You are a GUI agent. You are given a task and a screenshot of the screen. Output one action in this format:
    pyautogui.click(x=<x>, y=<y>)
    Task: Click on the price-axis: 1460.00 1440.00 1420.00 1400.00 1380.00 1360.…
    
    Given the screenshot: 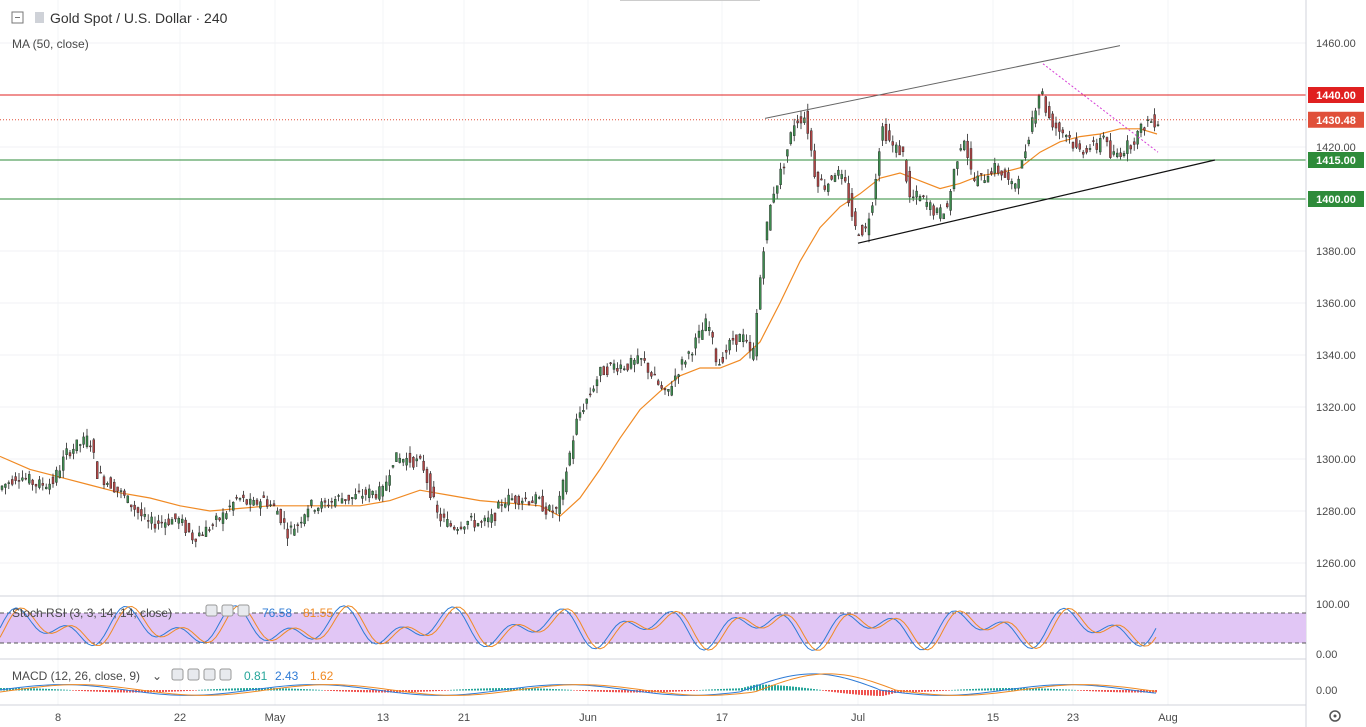 What is the action you would take?
    pyautogui.click(x=1336, y=367)
    